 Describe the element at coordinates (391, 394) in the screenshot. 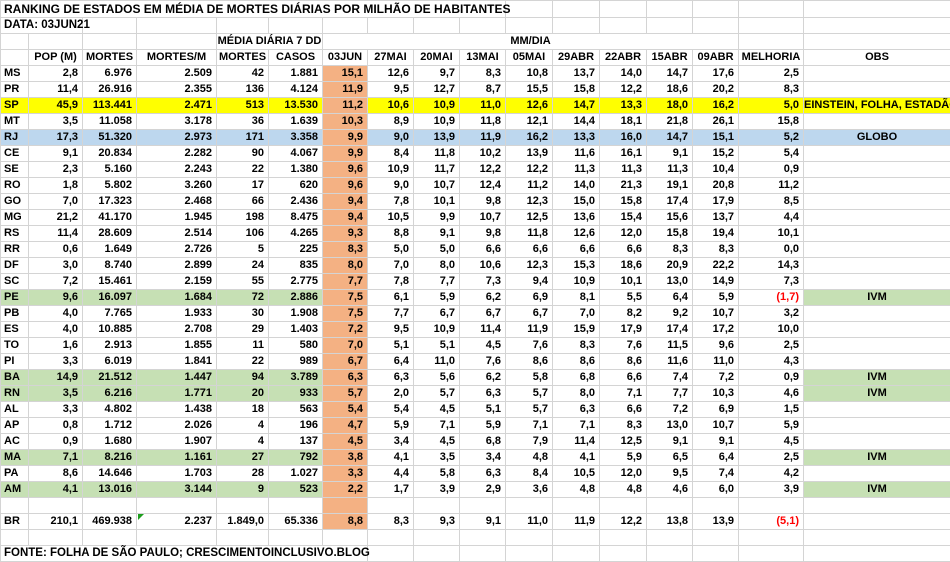

I see `data-cell: 2,0` at that location.